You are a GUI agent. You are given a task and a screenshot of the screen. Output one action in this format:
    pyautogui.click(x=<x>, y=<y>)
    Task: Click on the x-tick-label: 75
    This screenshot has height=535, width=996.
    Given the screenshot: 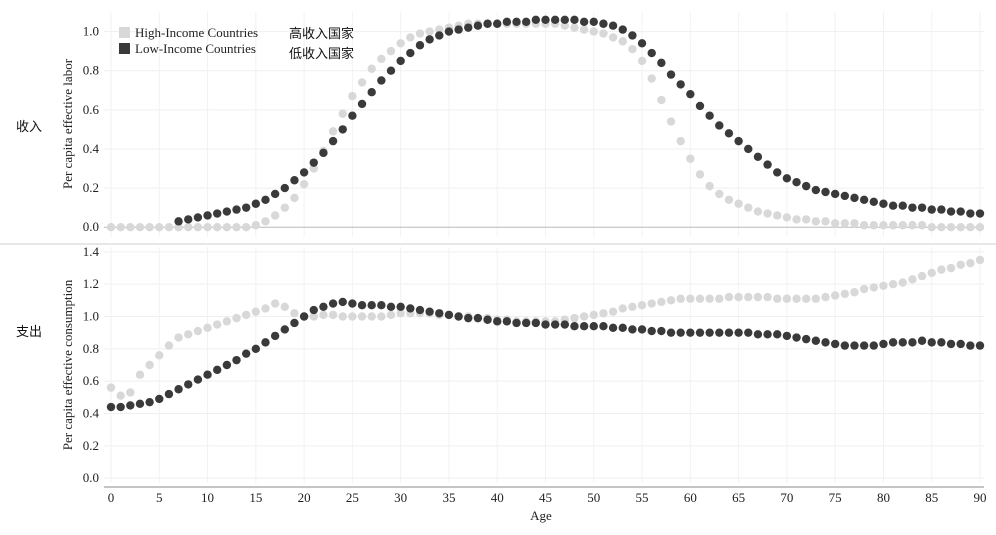 What is the action you would take?
    pyautogui.click(x=835, y=497)
    